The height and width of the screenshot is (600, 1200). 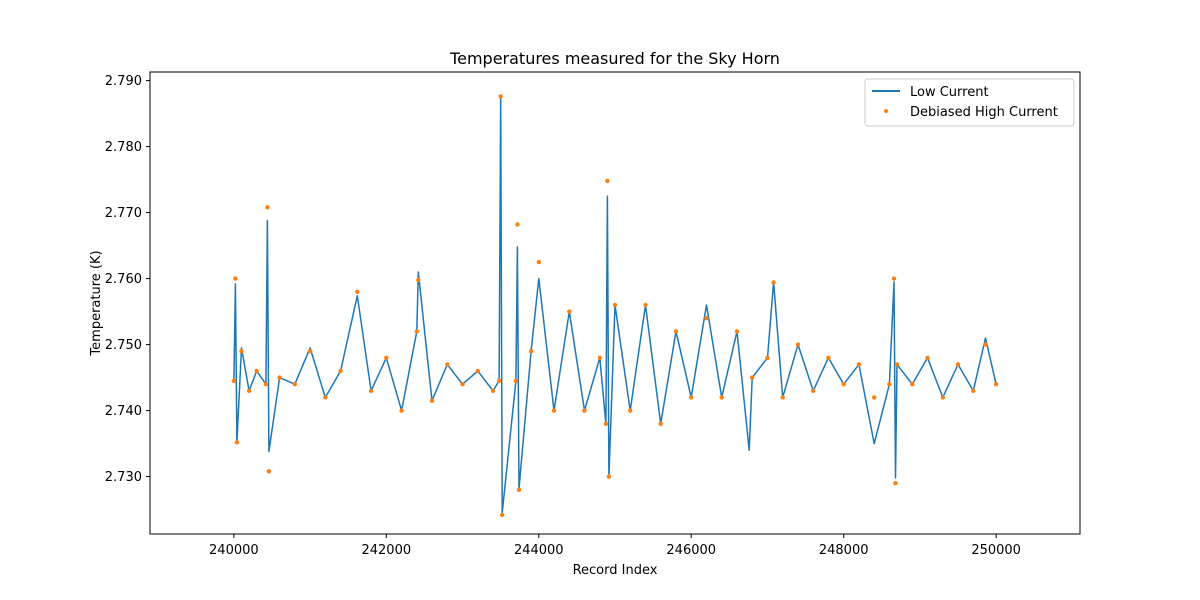 What do you see at coordinates (123, 477) in the screenshot?
I see `y-tick-label: 2.730` at bounding box center [123, 477].